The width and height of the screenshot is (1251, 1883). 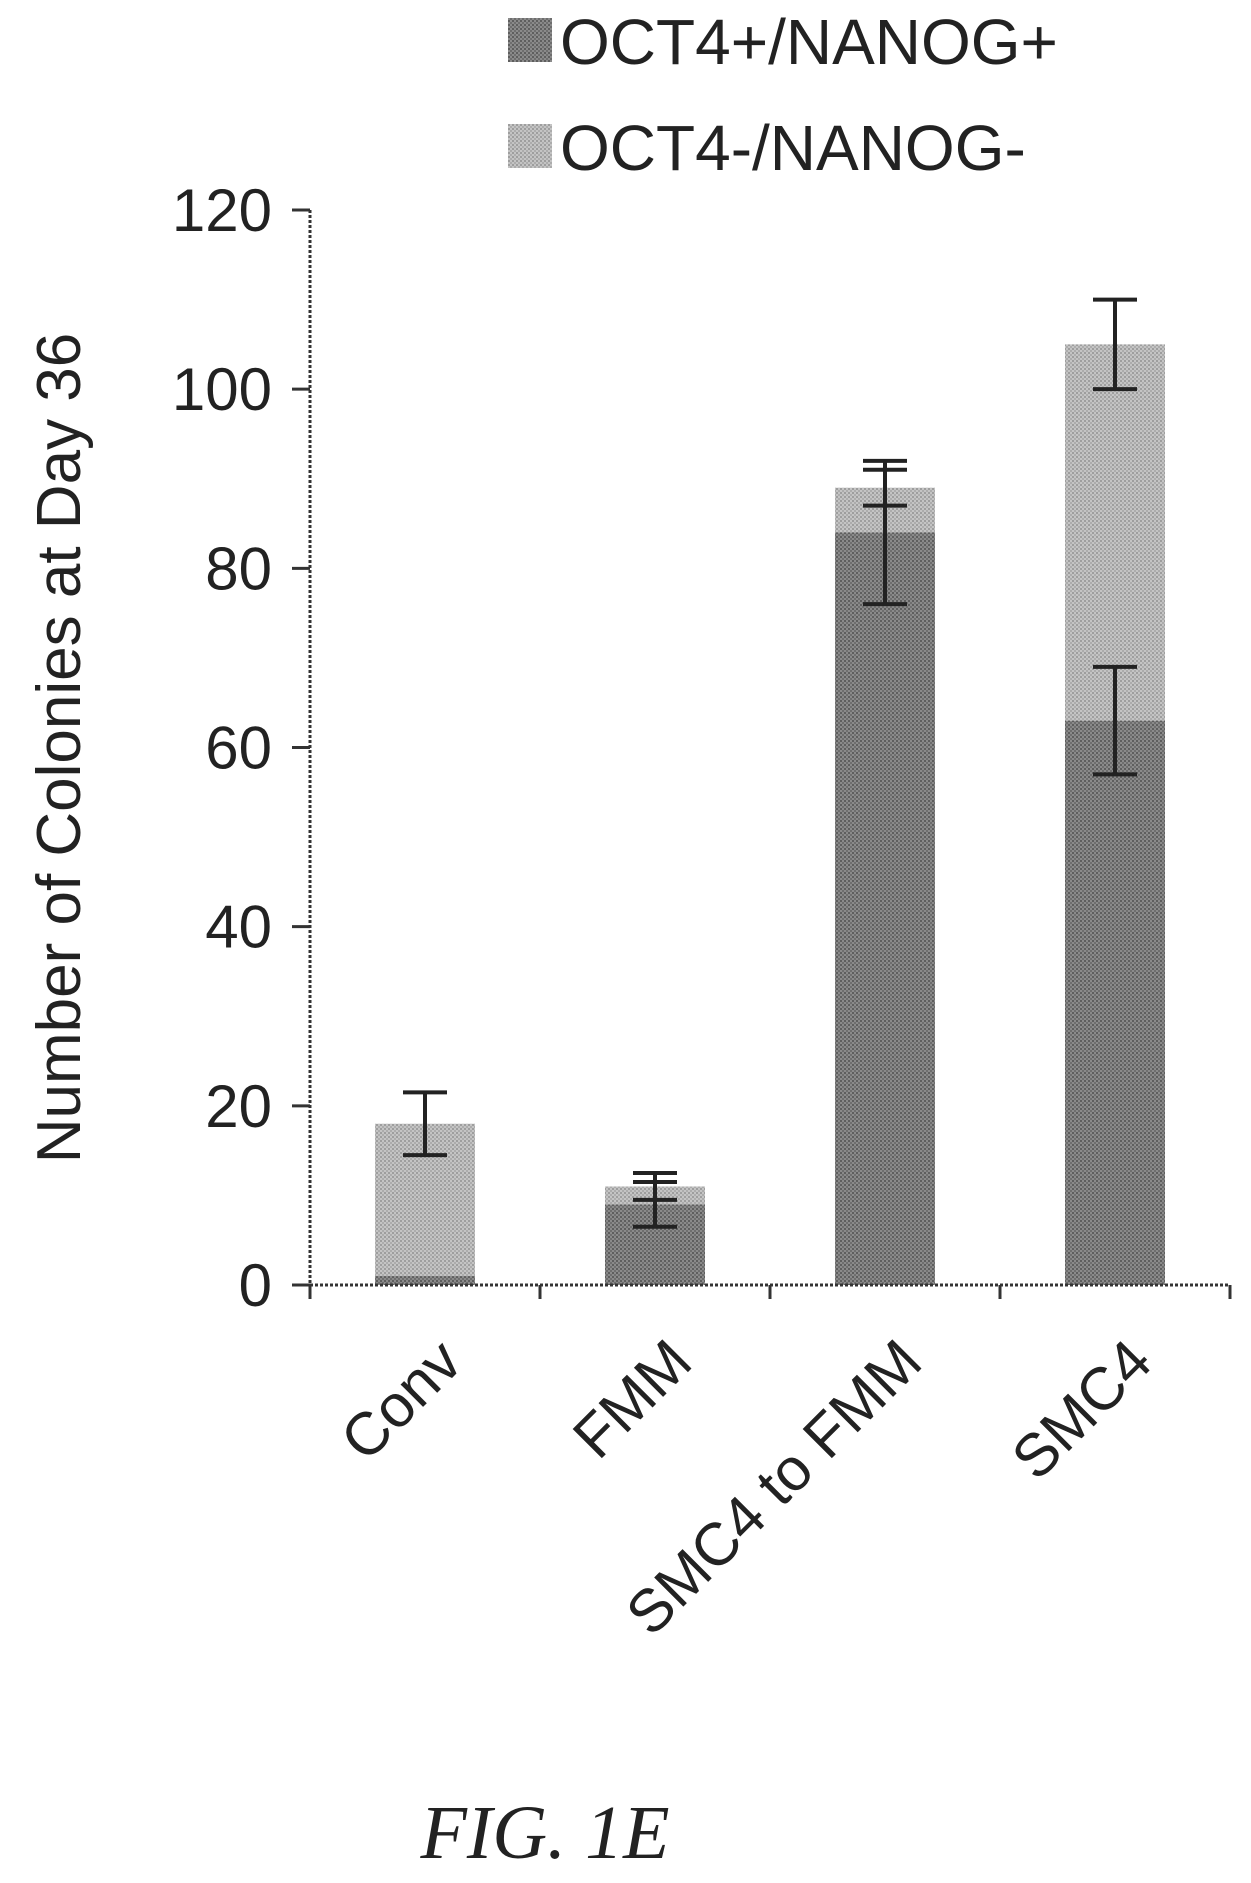 What do you see at coordinates (809, 42) in the screenshot?
I see `legend-label-0: OCT4+/NANOG+` at bounding box center [809, 42].